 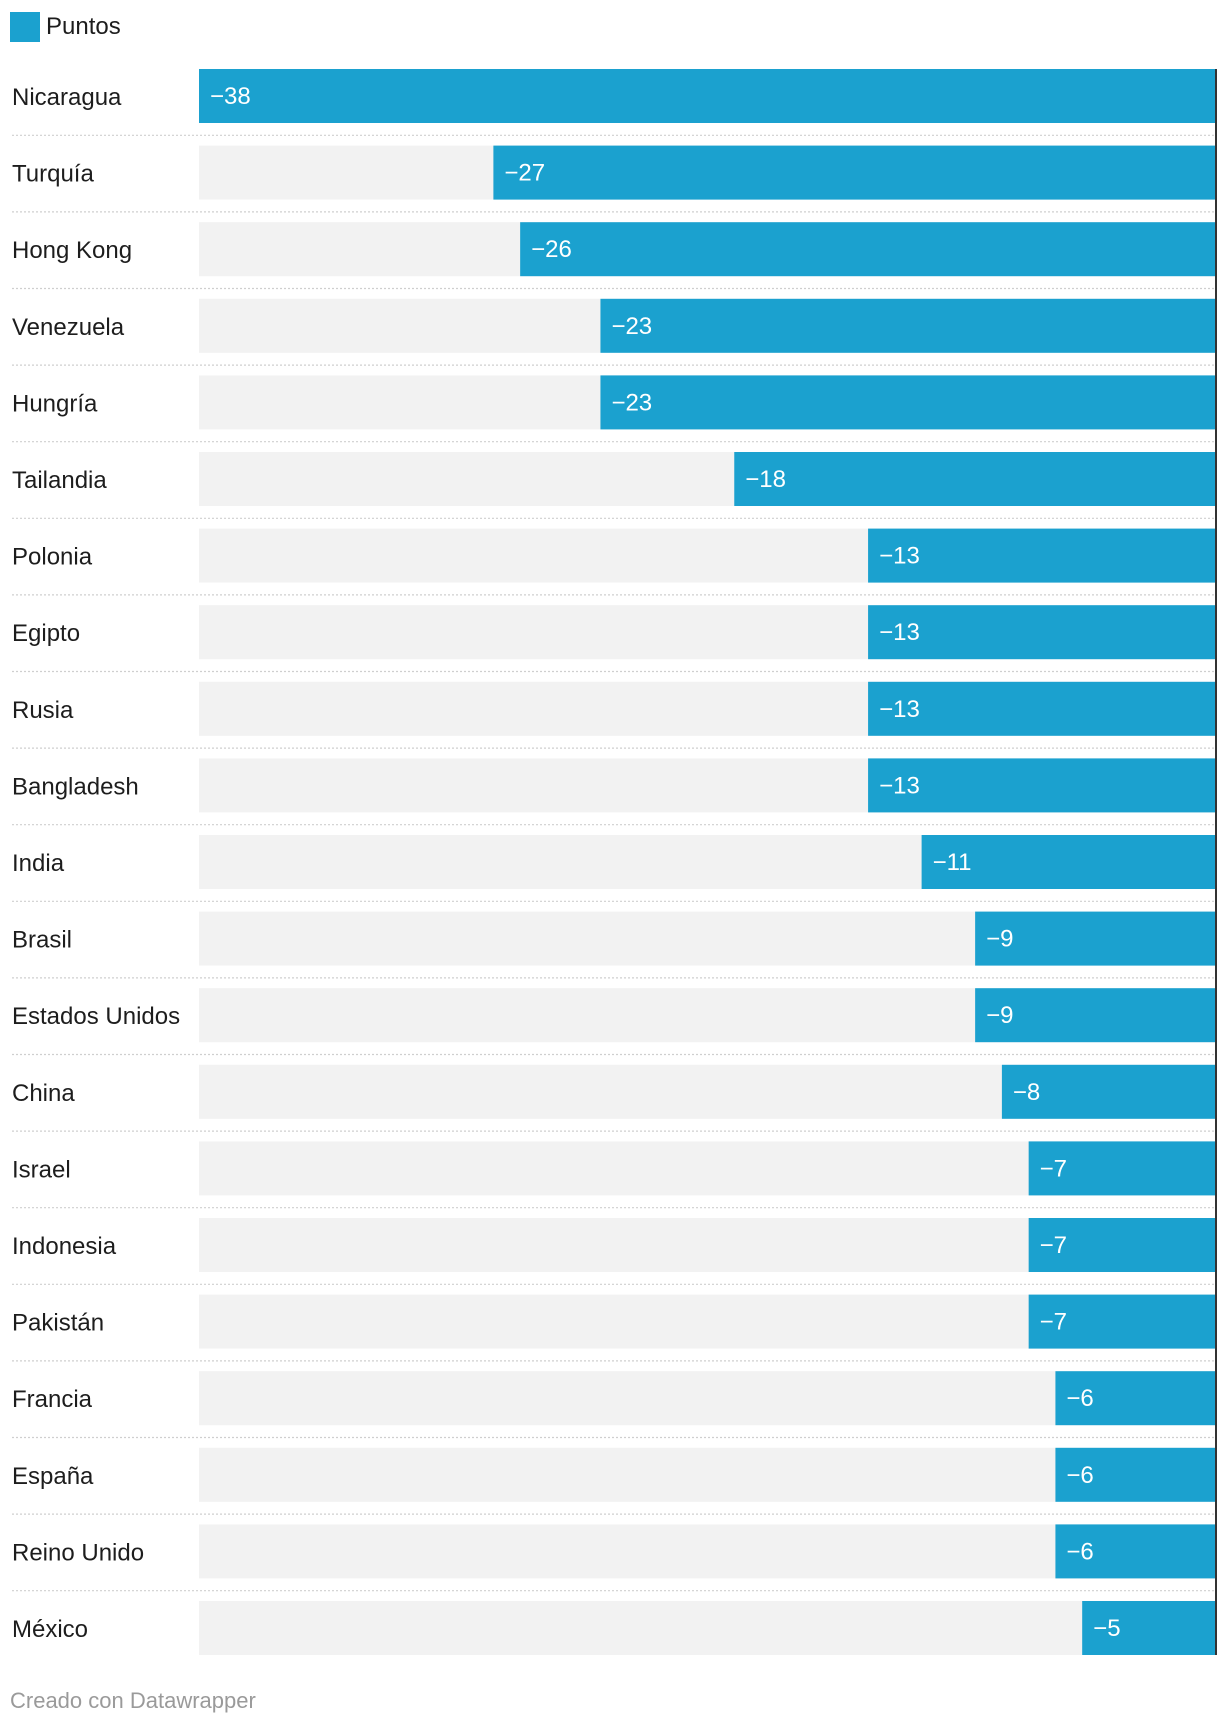 I want to click on category-label: Turquía, so click(x=53, y=174).